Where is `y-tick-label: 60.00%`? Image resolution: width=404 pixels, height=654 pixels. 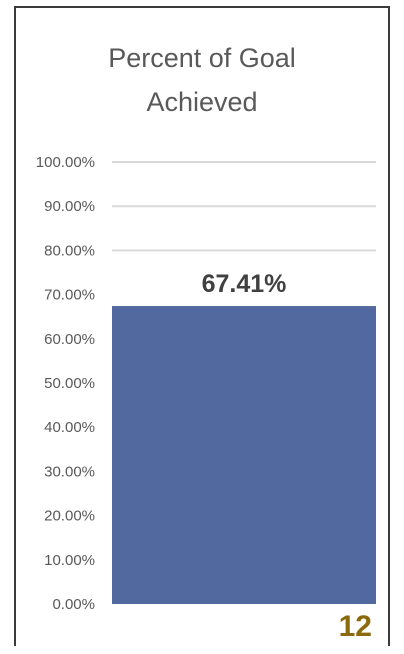 y-tick-label: 60.00% is located at coordinates (69, 339).